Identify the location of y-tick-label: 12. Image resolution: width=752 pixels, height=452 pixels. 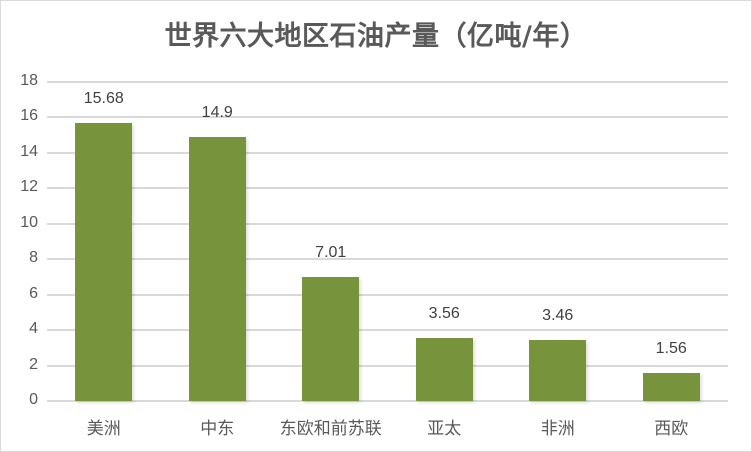
(29, 187).